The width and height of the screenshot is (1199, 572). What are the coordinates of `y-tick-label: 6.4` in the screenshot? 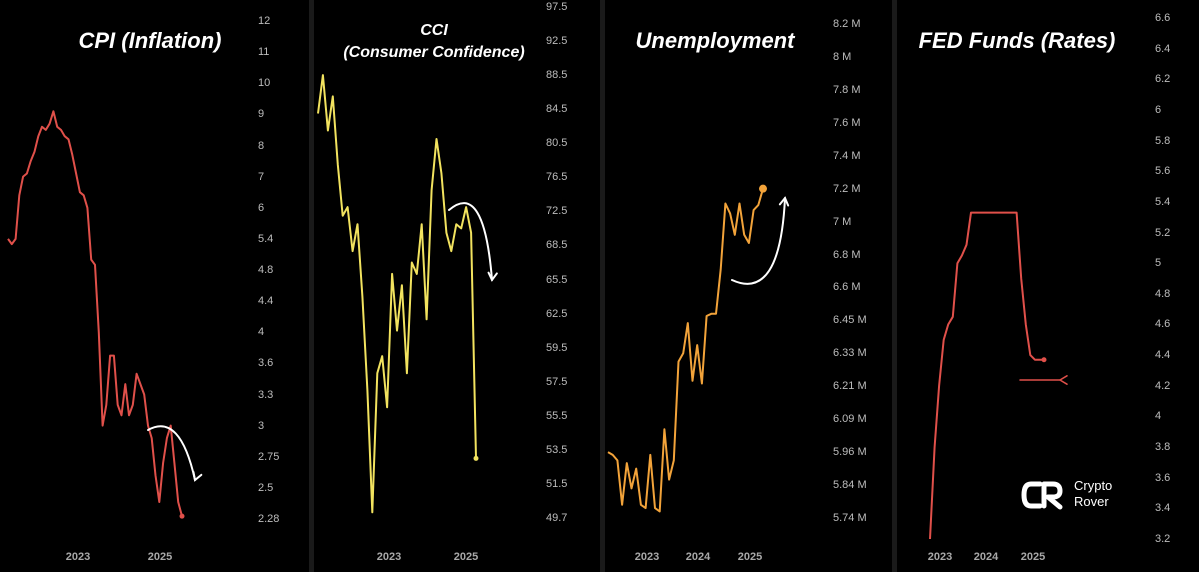 It's located at (1163, 48).